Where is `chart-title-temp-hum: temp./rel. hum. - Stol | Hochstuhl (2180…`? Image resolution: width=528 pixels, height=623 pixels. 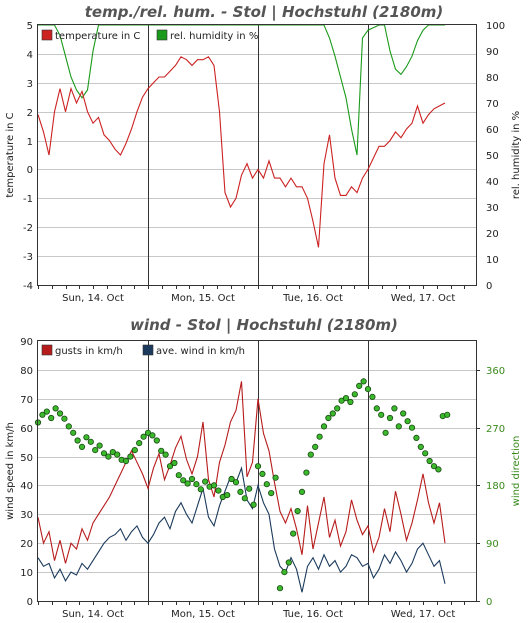 chart-title-temp-hum: temp./rel. hum. - Stol | Hochstuhl (2180… is located at coordinates (264, 12).